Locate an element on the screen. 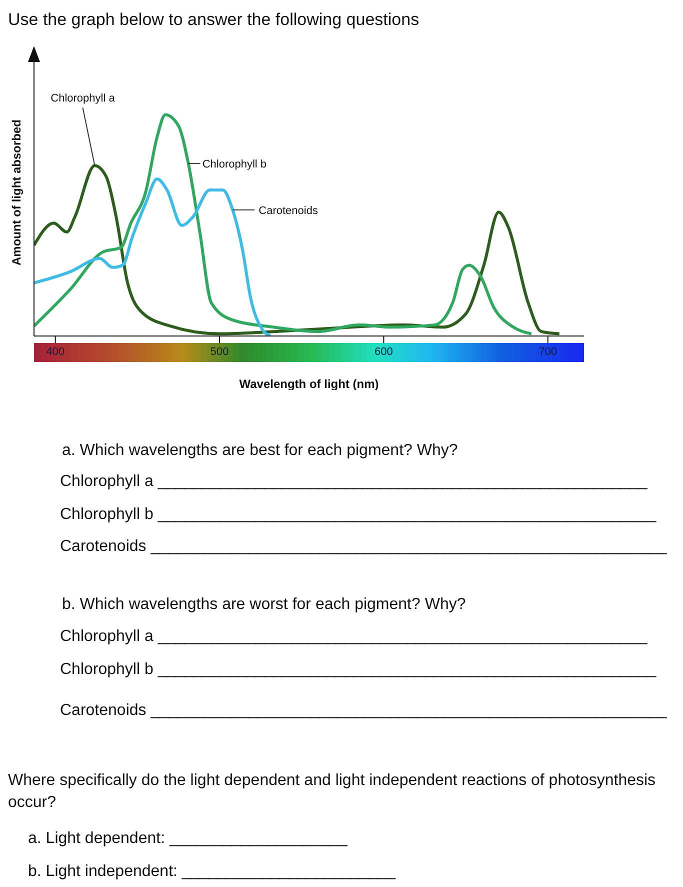 This screenshot has width=683, height=887. text: Carotenoids is located at coordinates (288, 210).